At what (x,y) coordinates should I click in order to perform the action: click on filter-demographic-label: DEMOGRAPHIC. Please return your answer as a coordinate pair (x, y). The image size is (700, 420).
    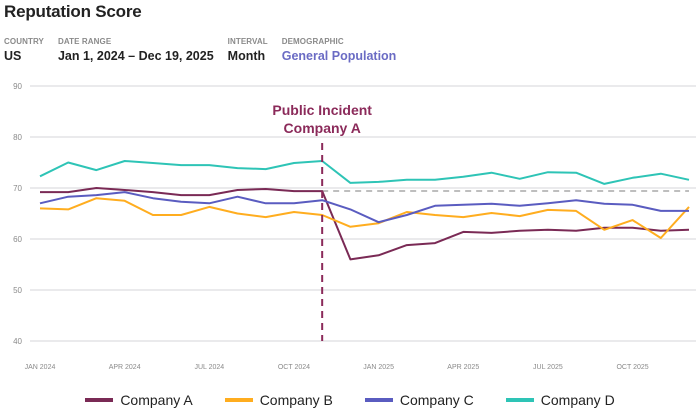
    Looking at the image, I should click on (312, 41).